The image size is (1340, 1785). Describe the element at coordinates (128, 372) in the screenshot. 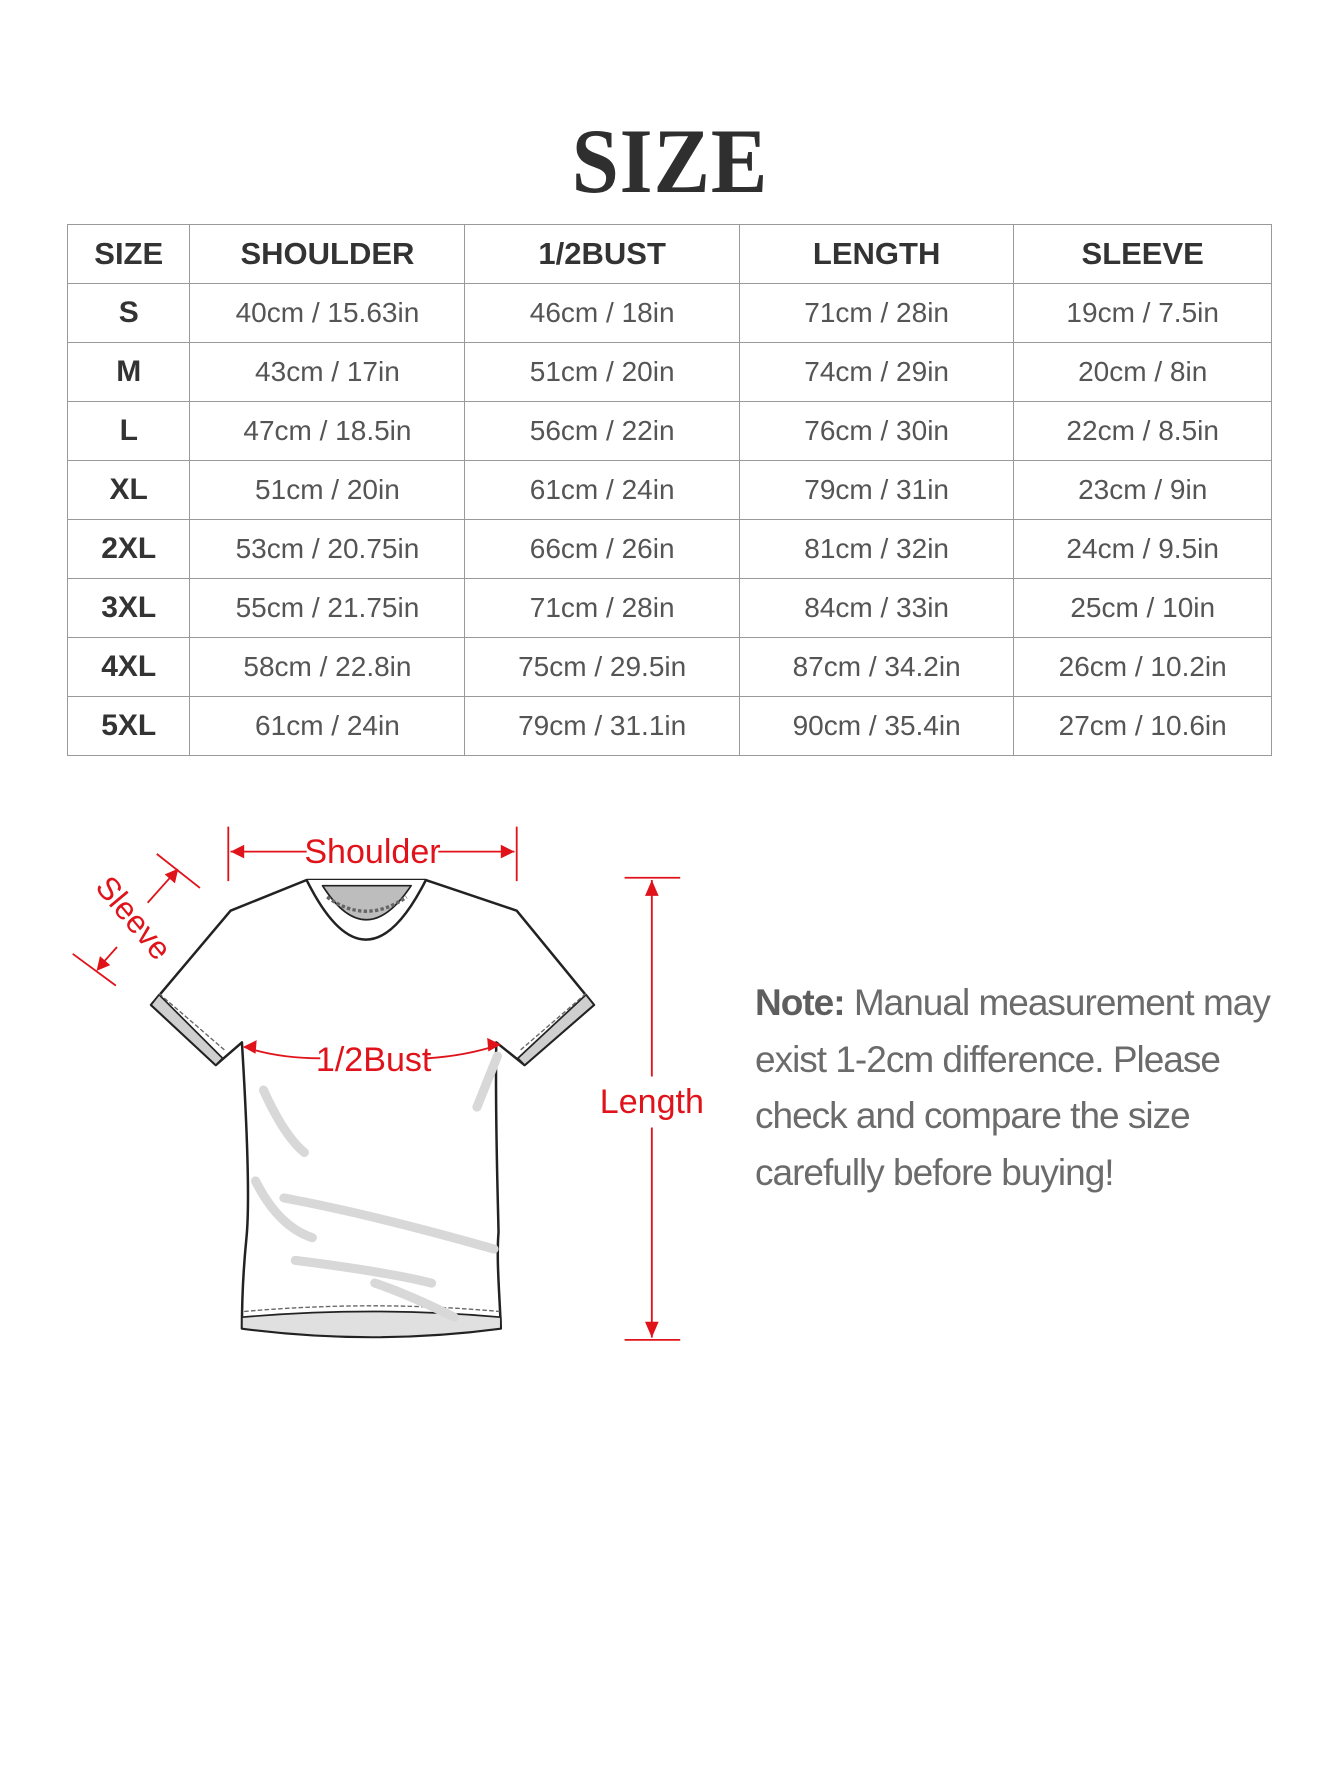

I see `size-cell: M` at that location.